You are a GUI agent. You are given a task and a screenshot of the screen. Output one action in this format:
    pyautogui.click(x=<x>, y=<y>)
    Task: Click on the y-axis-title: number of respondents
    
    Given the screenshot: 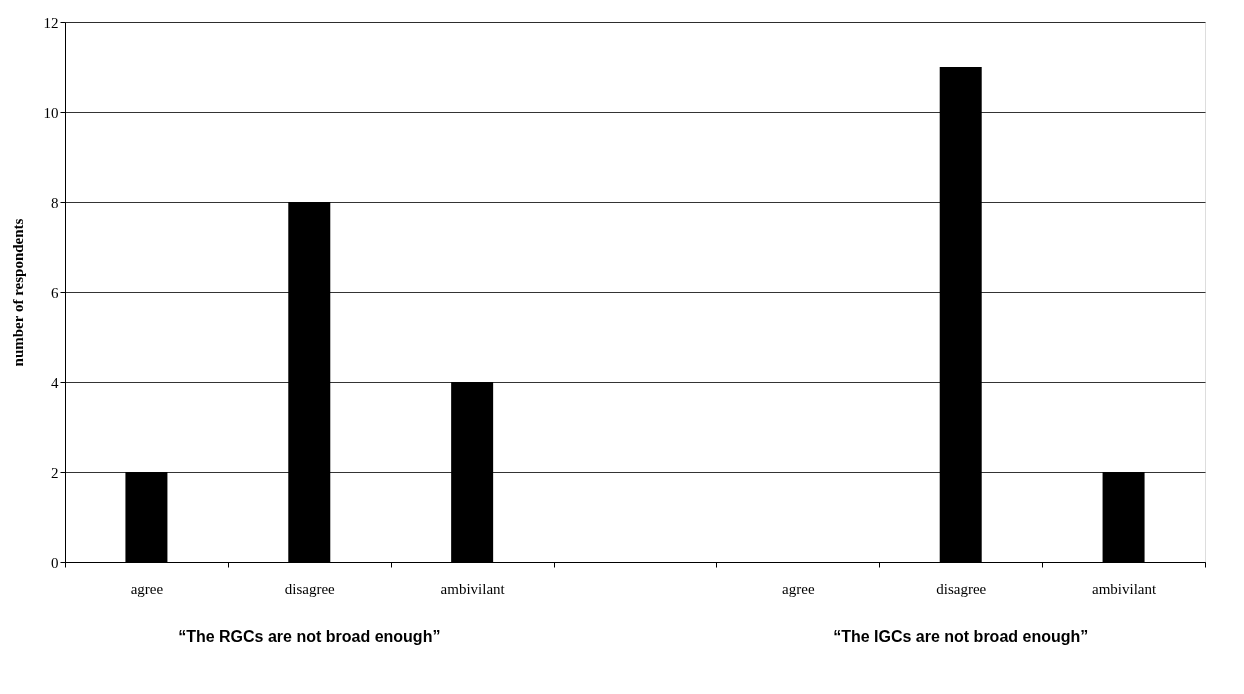 What is the action you would take?
    pyautogui.click(x=17, y=292)
    